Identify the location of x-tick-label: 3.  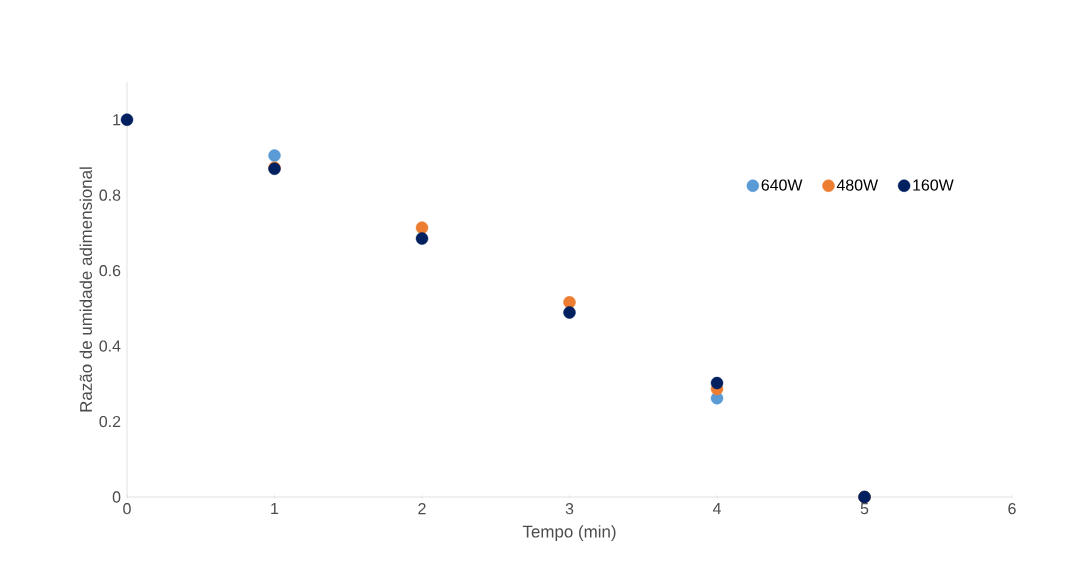
(569, 509).